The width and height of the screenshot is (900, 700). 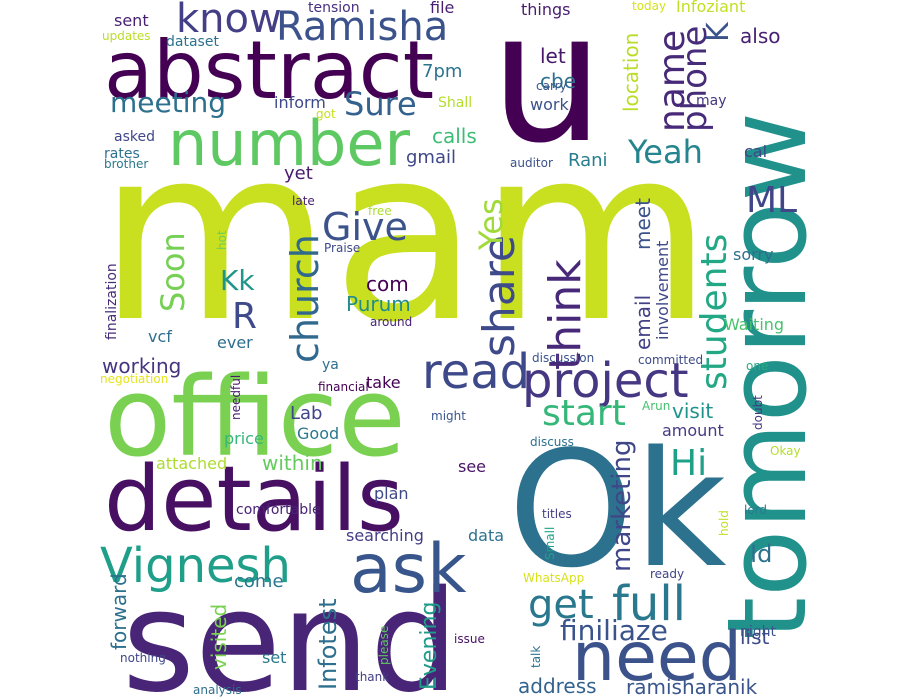 What do you see at coordinates (771, 200) in the screenshot?
I see `word-ml: ML` at bounding box center [771, 200].